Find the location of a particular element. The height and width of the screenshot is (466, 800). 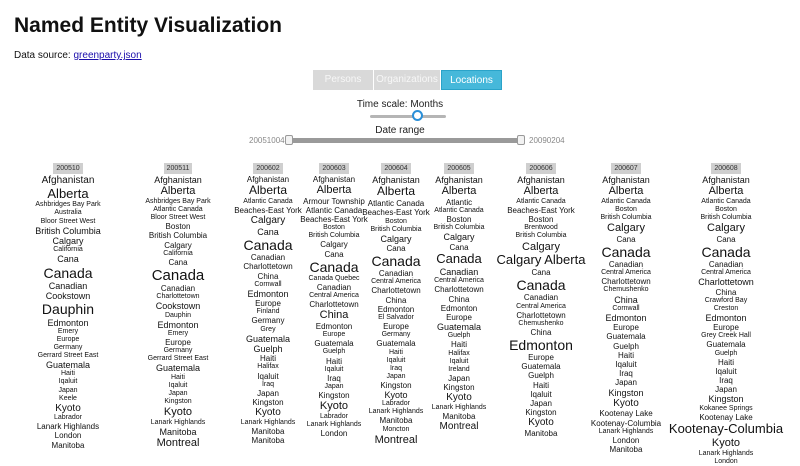

entity-word: Manitoba is located at coordinates (396, 421).